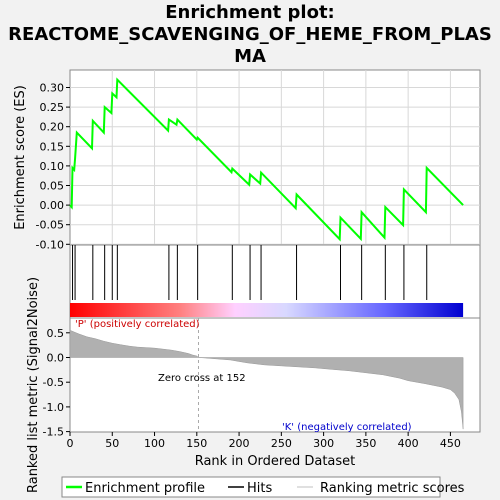 This screenshot has width=500, height=500. What do you see at coordinates (392, 488) in the screenshot?
I see `legend-label: Ranking metric scores` at bounding box center [392, 488].